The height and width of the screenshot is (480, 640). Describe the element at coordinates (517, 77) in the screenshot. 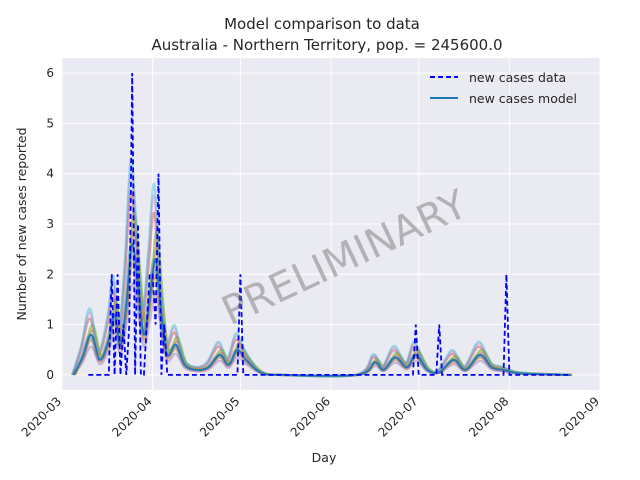

I see `legend-label-data: new cases data` at that location.